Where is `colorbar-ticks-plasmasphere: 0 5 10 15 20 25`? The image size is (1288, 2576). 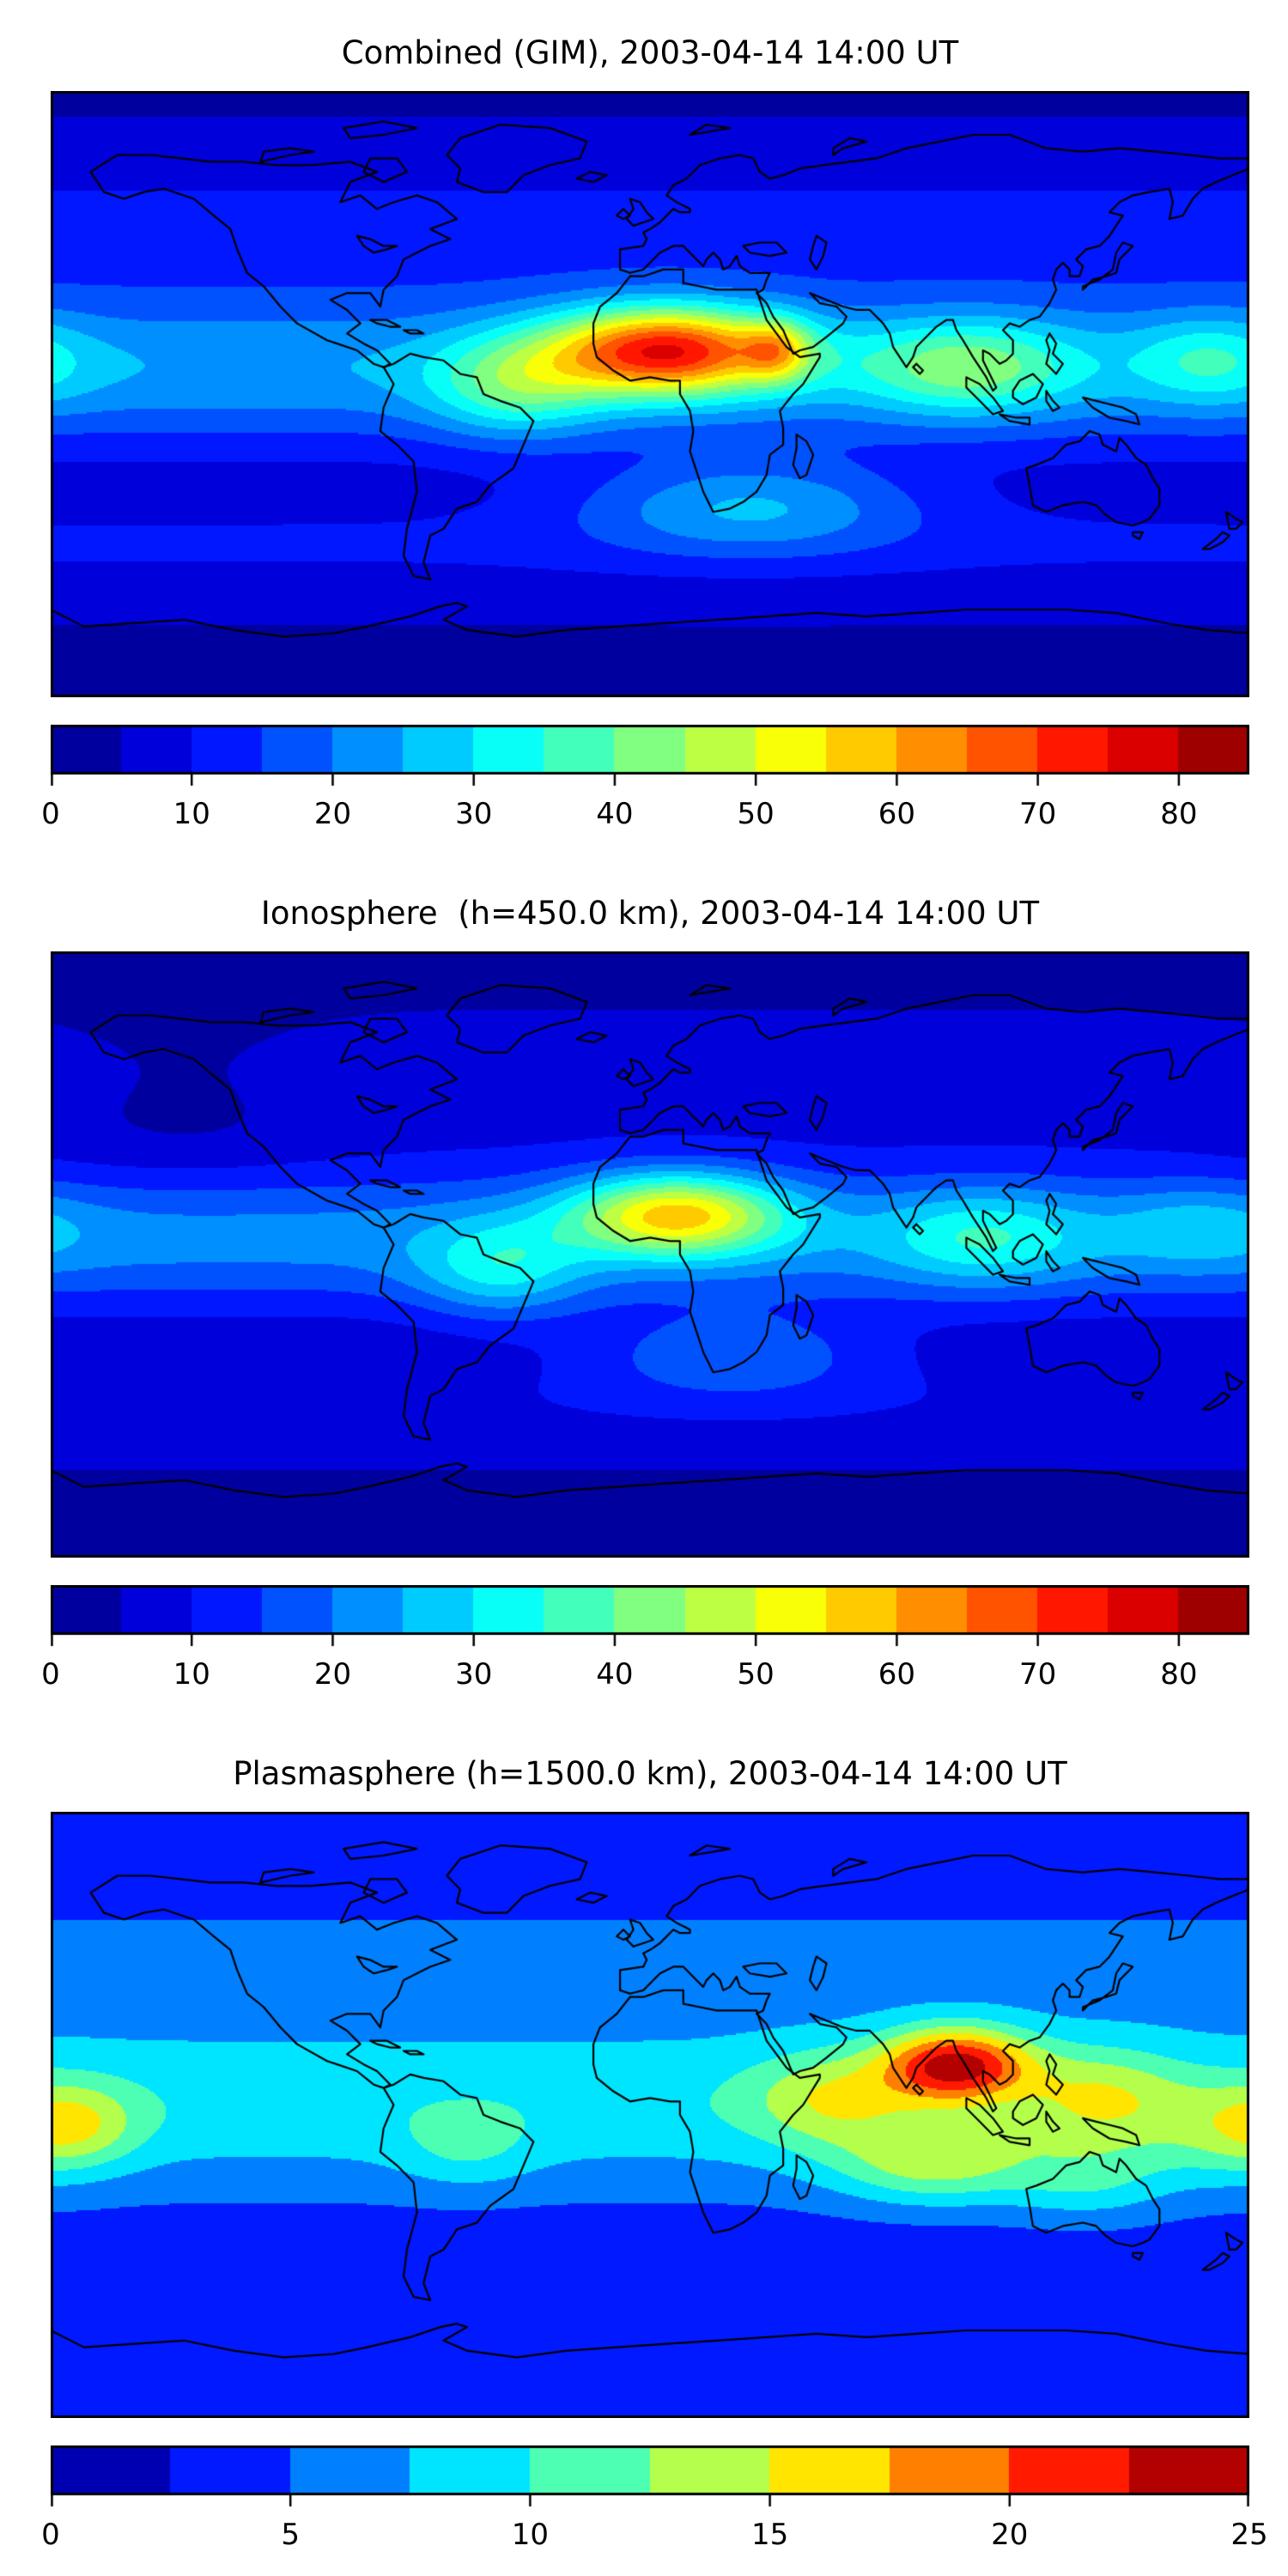
colorbar-ticks-plasmasphere: 0 5 10 15 20 25 is located at coordinates (654, 2536).